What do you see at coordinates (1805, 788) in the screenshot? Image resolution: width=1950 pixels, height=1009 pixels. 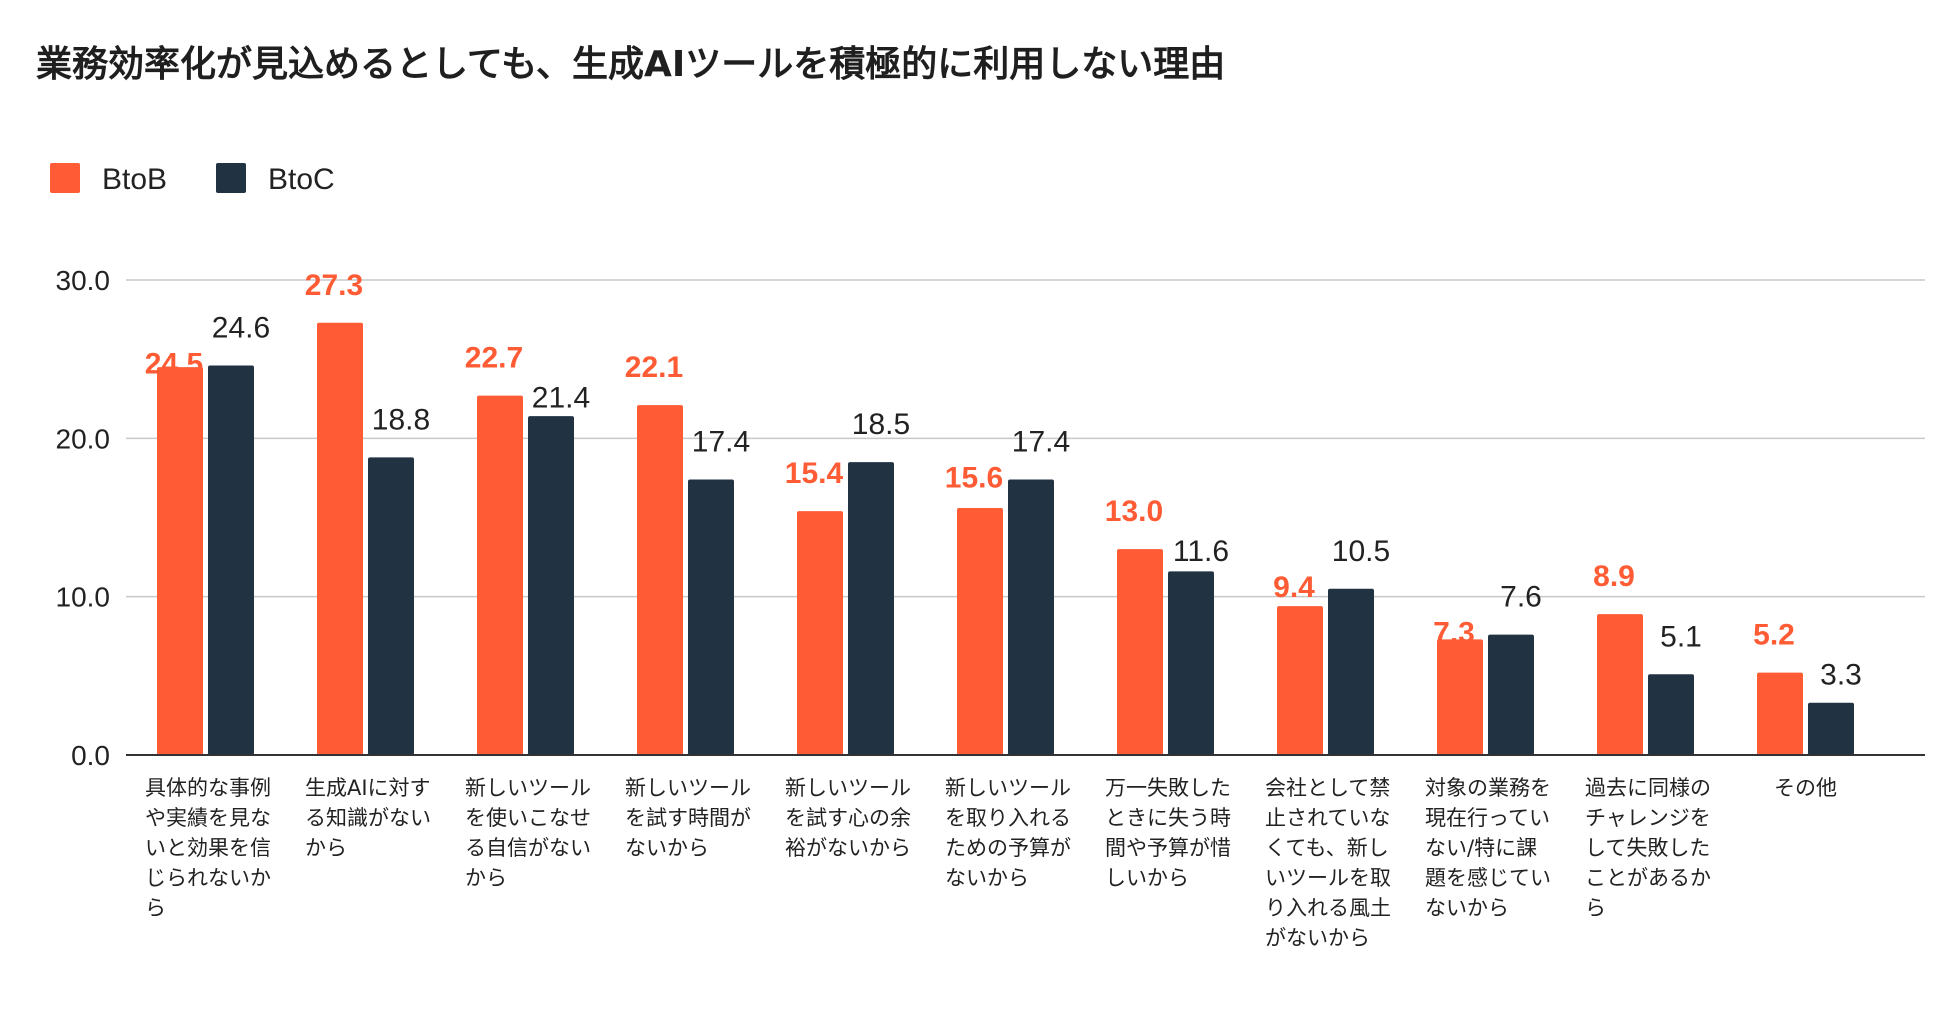 I see `x-tick-label: その他` at bounding box center [1805, 788].